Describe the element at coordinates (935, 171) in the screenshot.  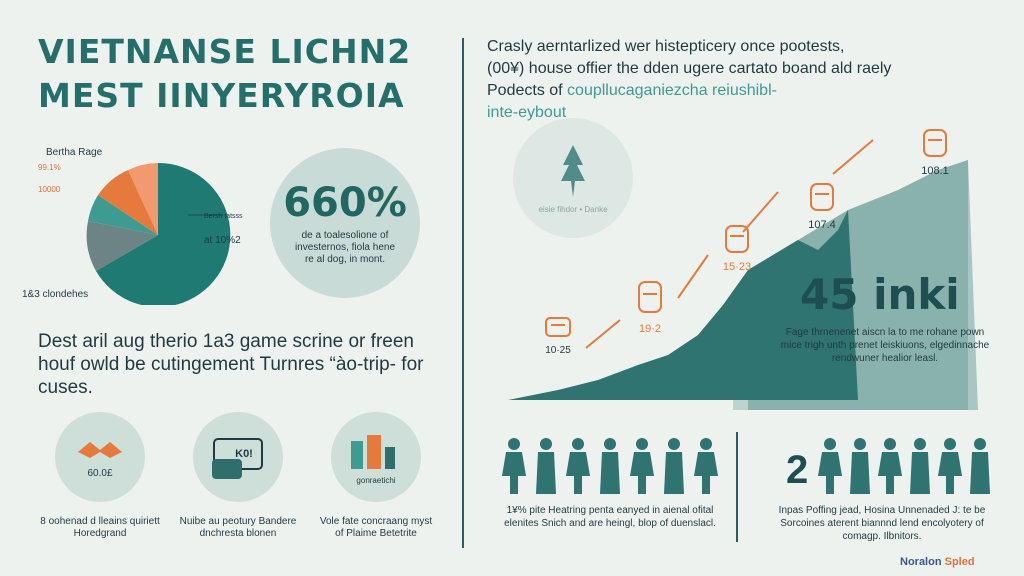
I see `chart-point-5-label: 108.1` at that location.